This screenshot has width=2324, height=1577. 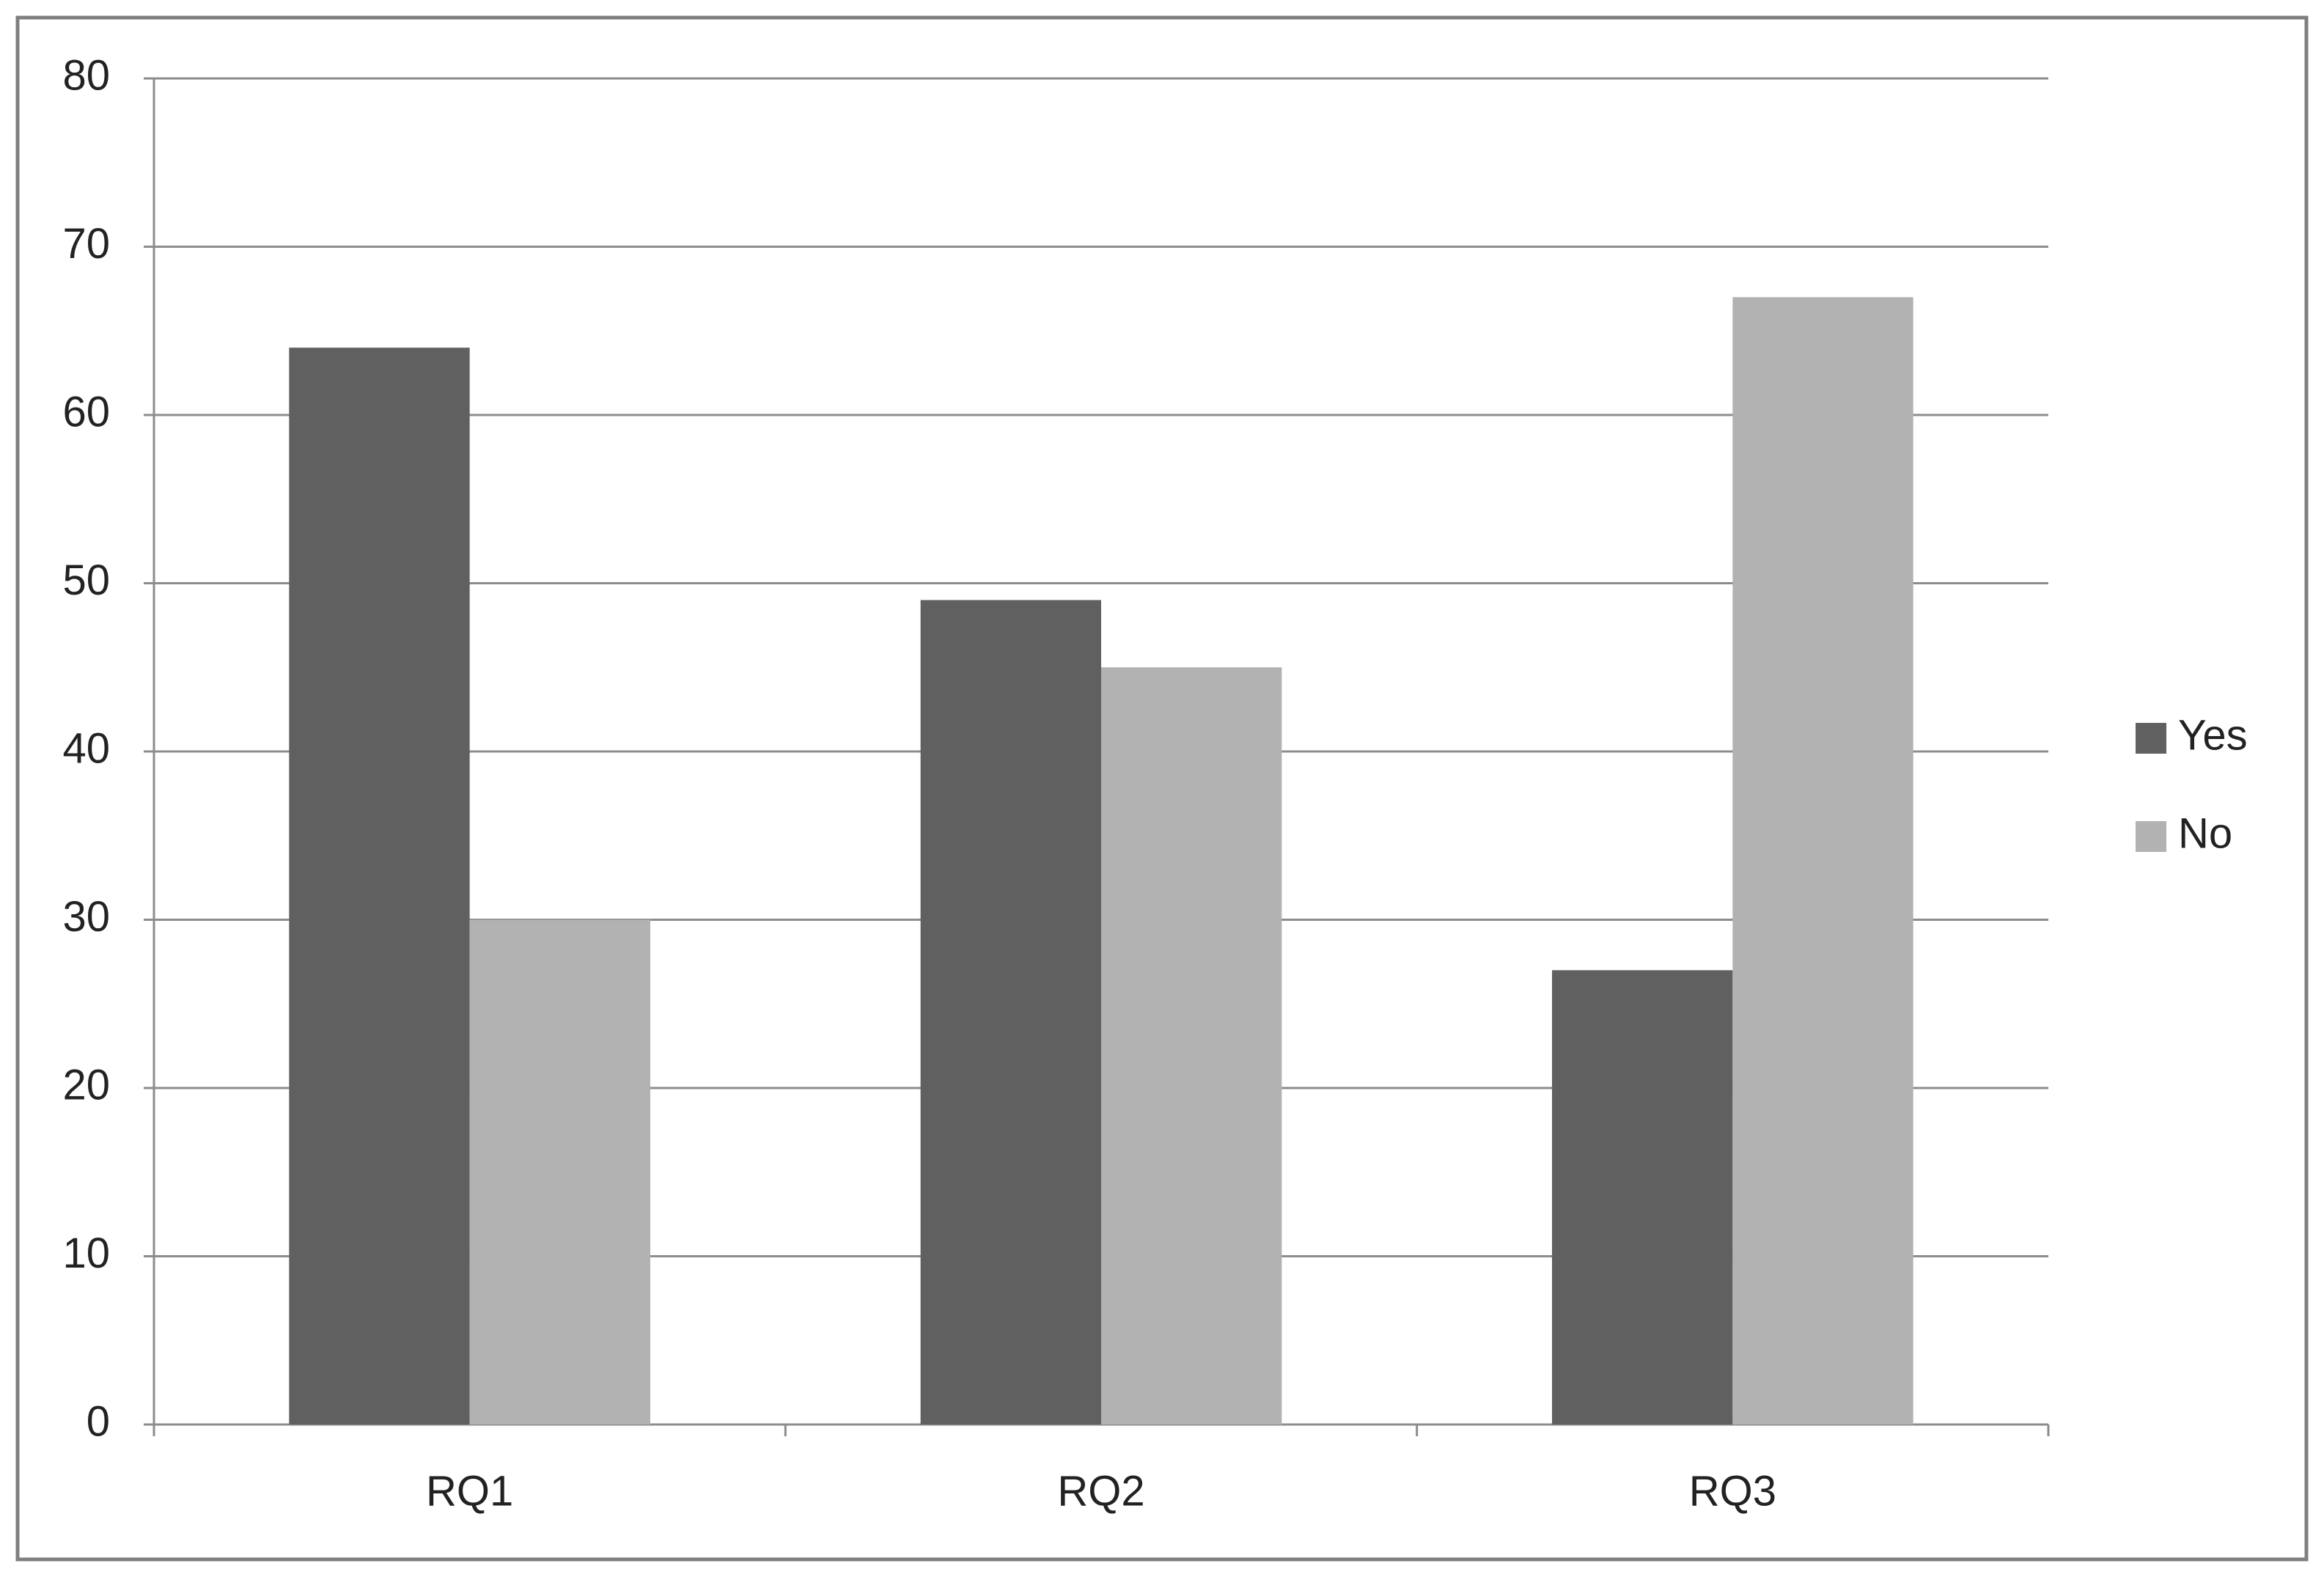 What do you see at coordinates (86, 580) in the screenshot?
I see `y-tick-label: 50` at bounding box center [86, 580].